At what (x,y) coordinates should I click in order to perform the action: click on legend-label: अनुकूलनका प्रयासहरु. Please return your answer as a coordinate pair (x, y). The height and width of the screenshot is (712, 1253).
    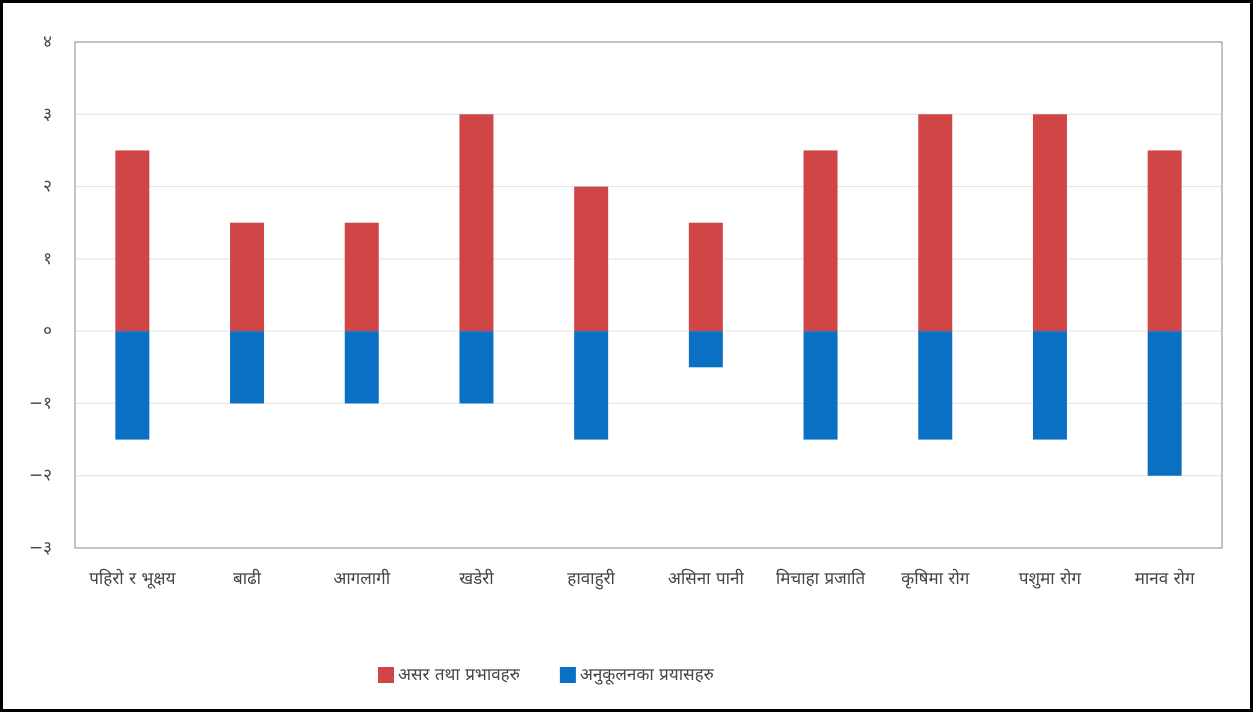
    Looking at the image, I should click on (647, 675).